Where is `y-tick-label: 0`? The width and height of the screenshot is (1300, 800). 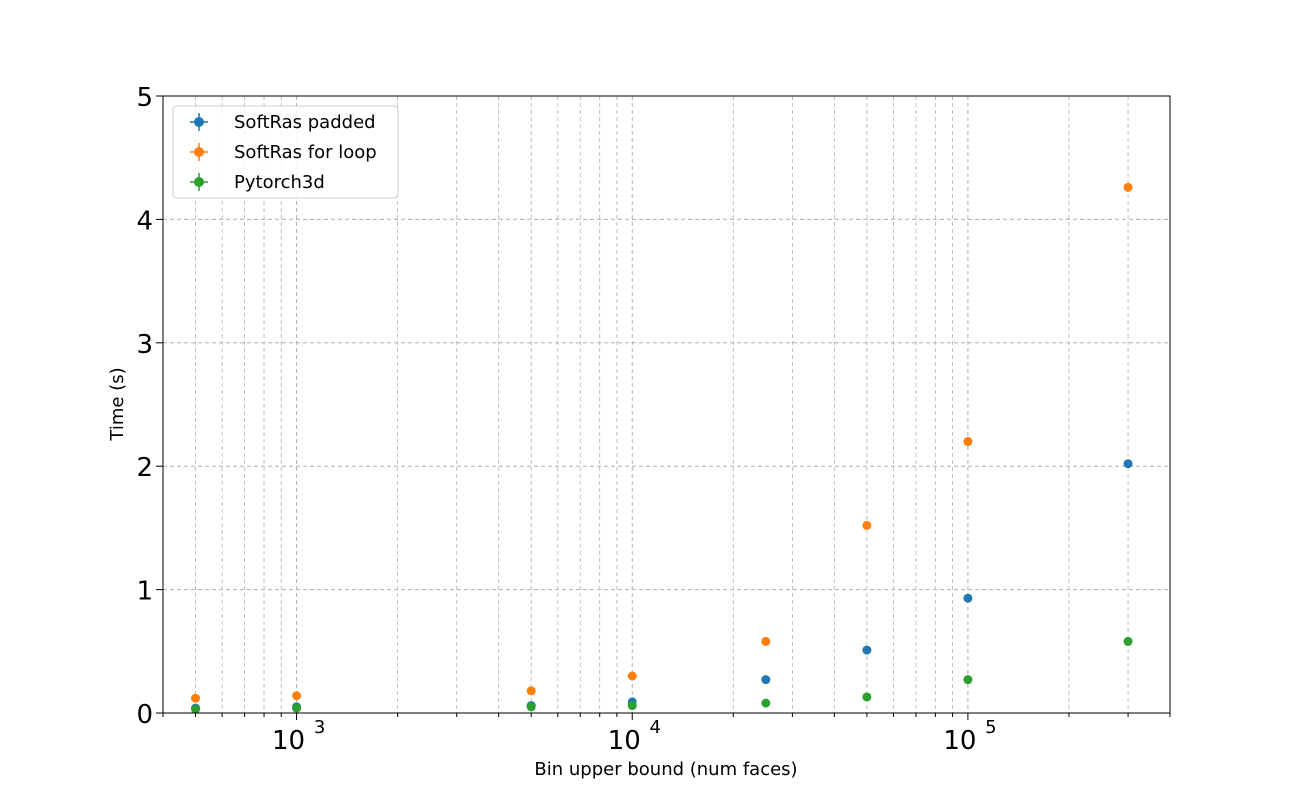
y-tick-label: 0 is located at coordinates (144, 715).